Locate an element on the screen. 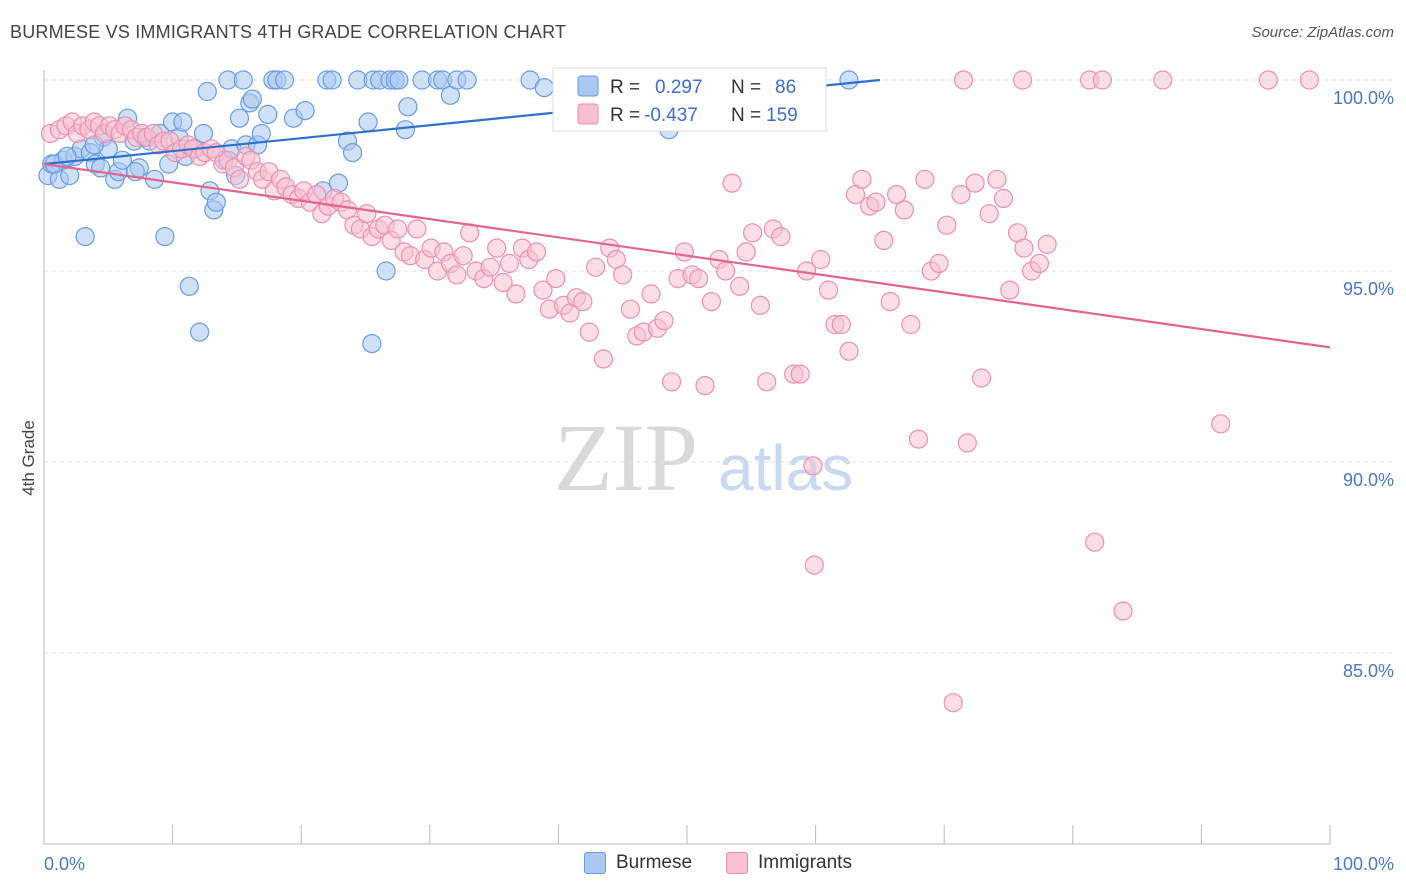 This screenshot has height=892, width=1406. legend-label-immigrants: Immigrants is located at coordinates (805, 862).